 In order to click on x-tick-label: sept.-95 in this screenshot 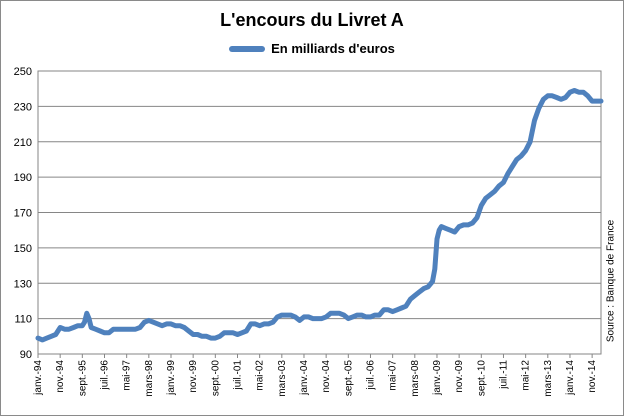, I will do `click(82, 378)`.